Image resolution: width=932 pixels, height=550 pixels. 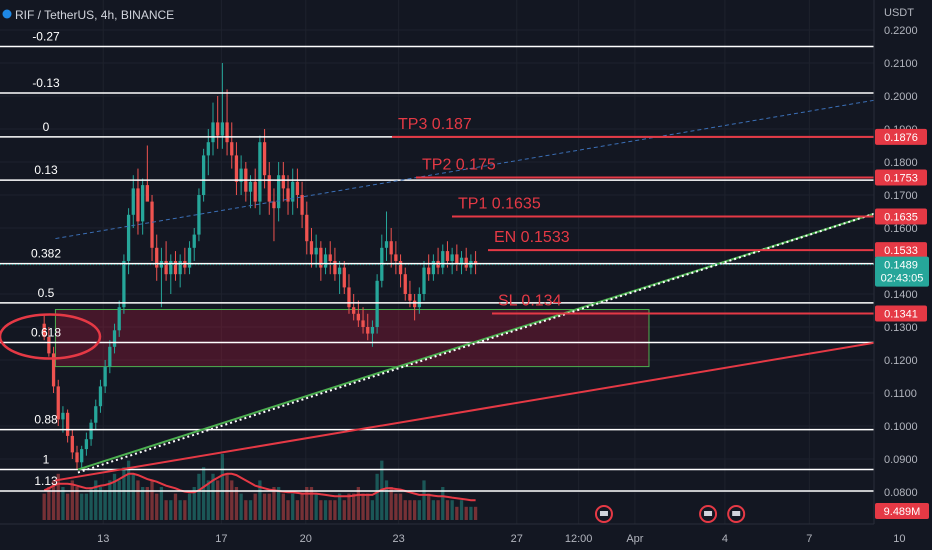 What do you see at coordinates (499, 203) in the screenshot?
I see `trade-level-label: TP1 0.1635` at bounding box center [499, 203].